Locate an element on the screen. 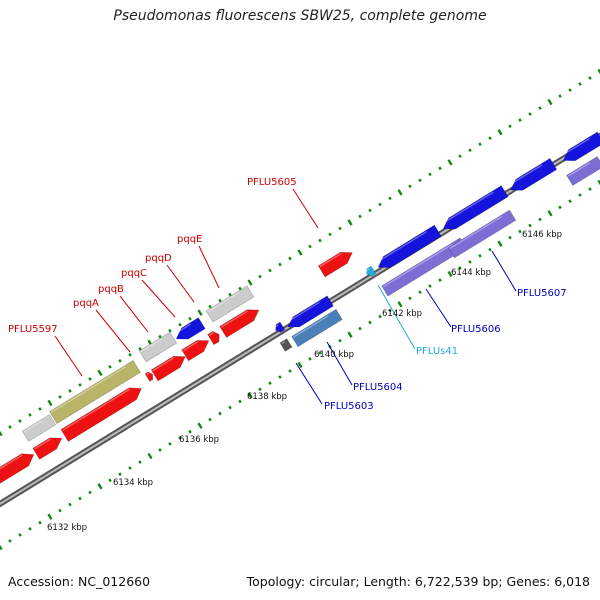 This screenshot has width=600, height=600. small-feature is located at coordinates (286, 345).